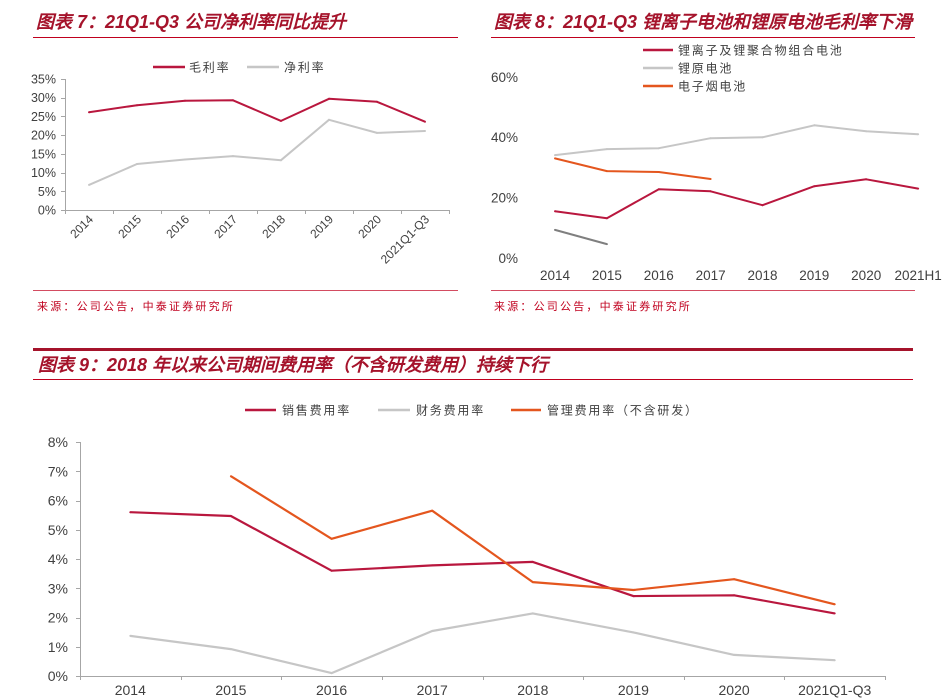 This screenshot has width=947, height=698. What do you see at coordinates (917, 275) in the screenshot?
I see `x-tick-label: 2021H1` at bounding box center [917, 275].